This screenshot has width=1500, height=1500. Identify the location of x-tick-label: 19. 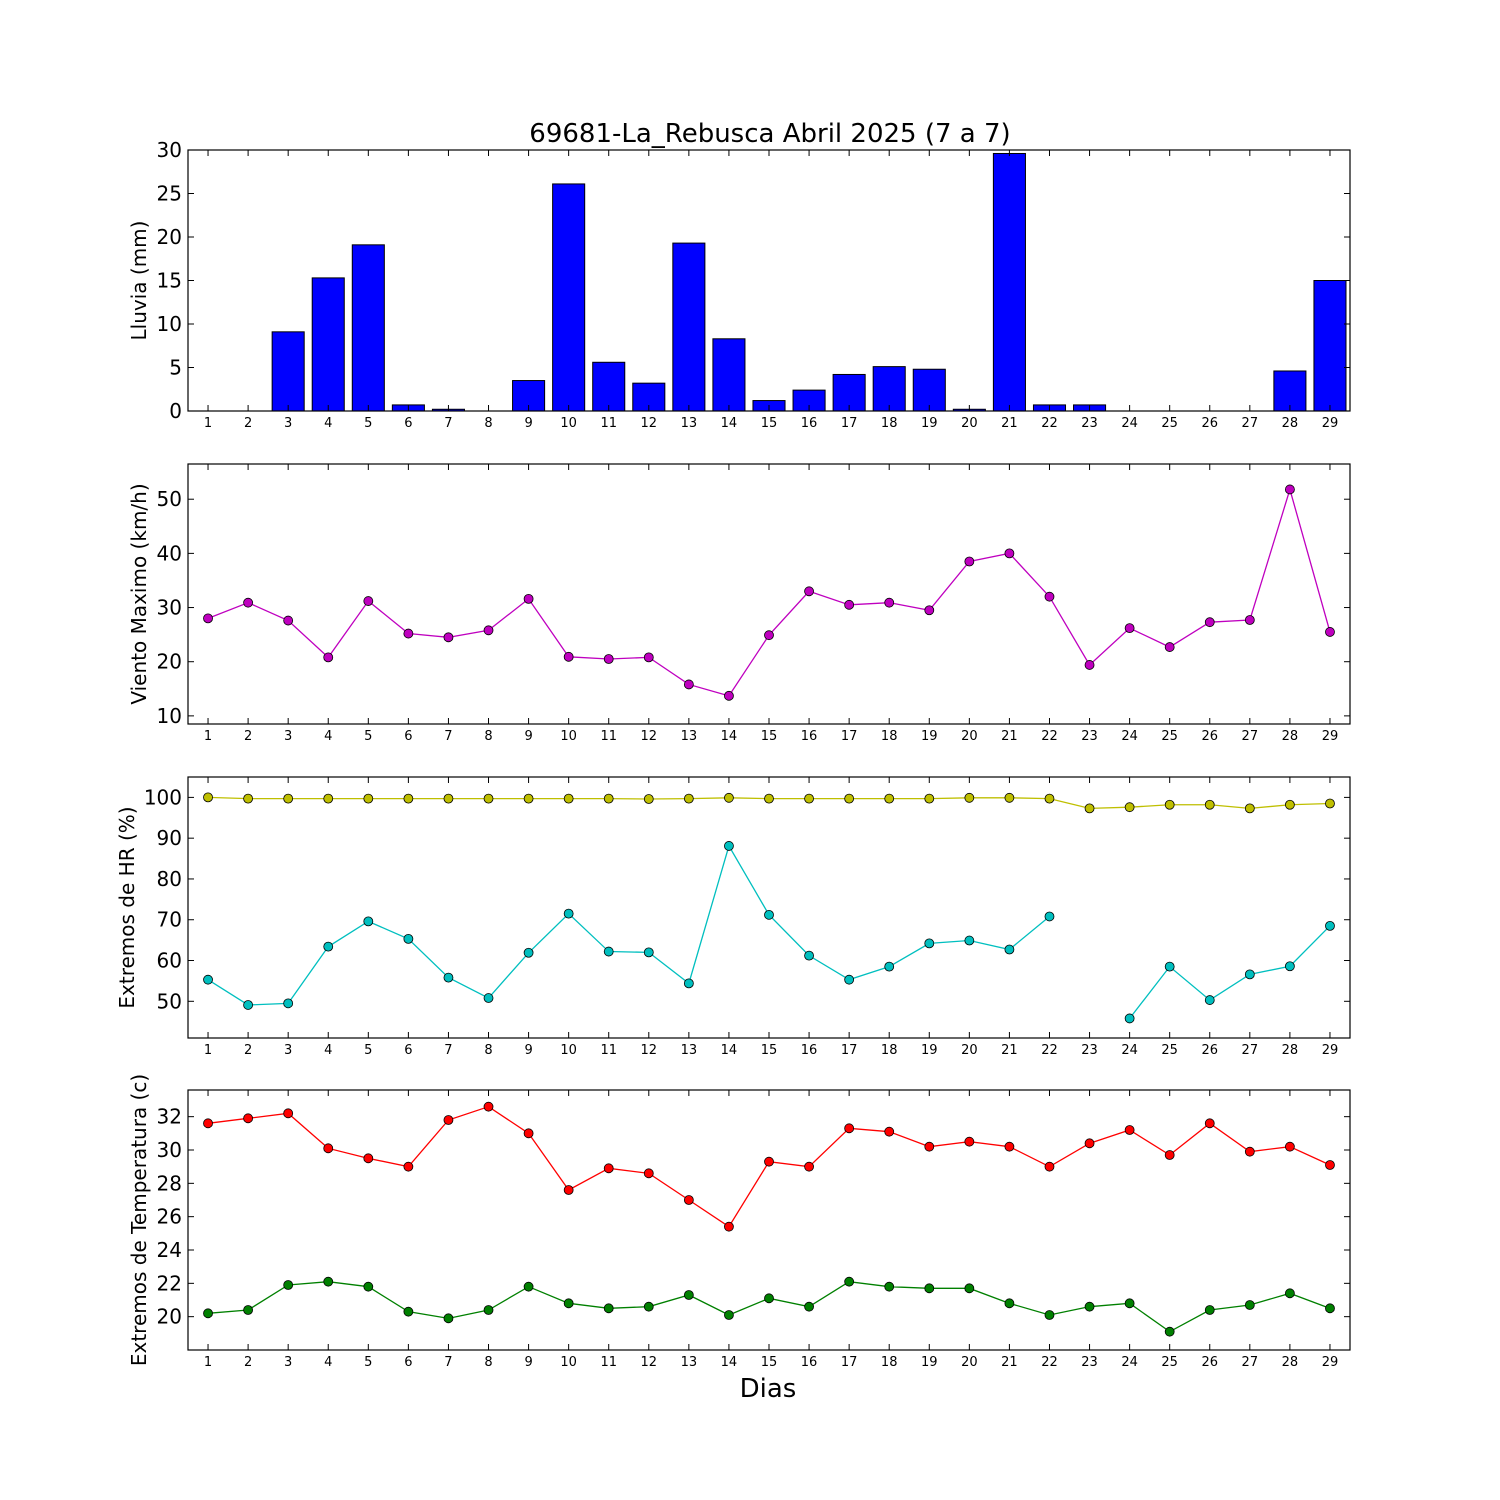
(929, 1362).